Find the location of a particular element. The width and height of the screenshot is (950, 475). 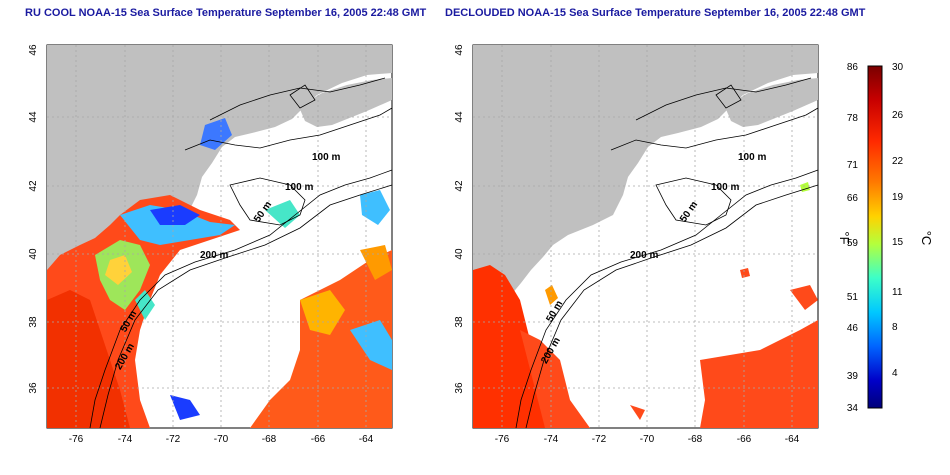

left-lon-axis: -76 -74 -72 -70 -68 -66 -64 is located at coordinates (221, 439).